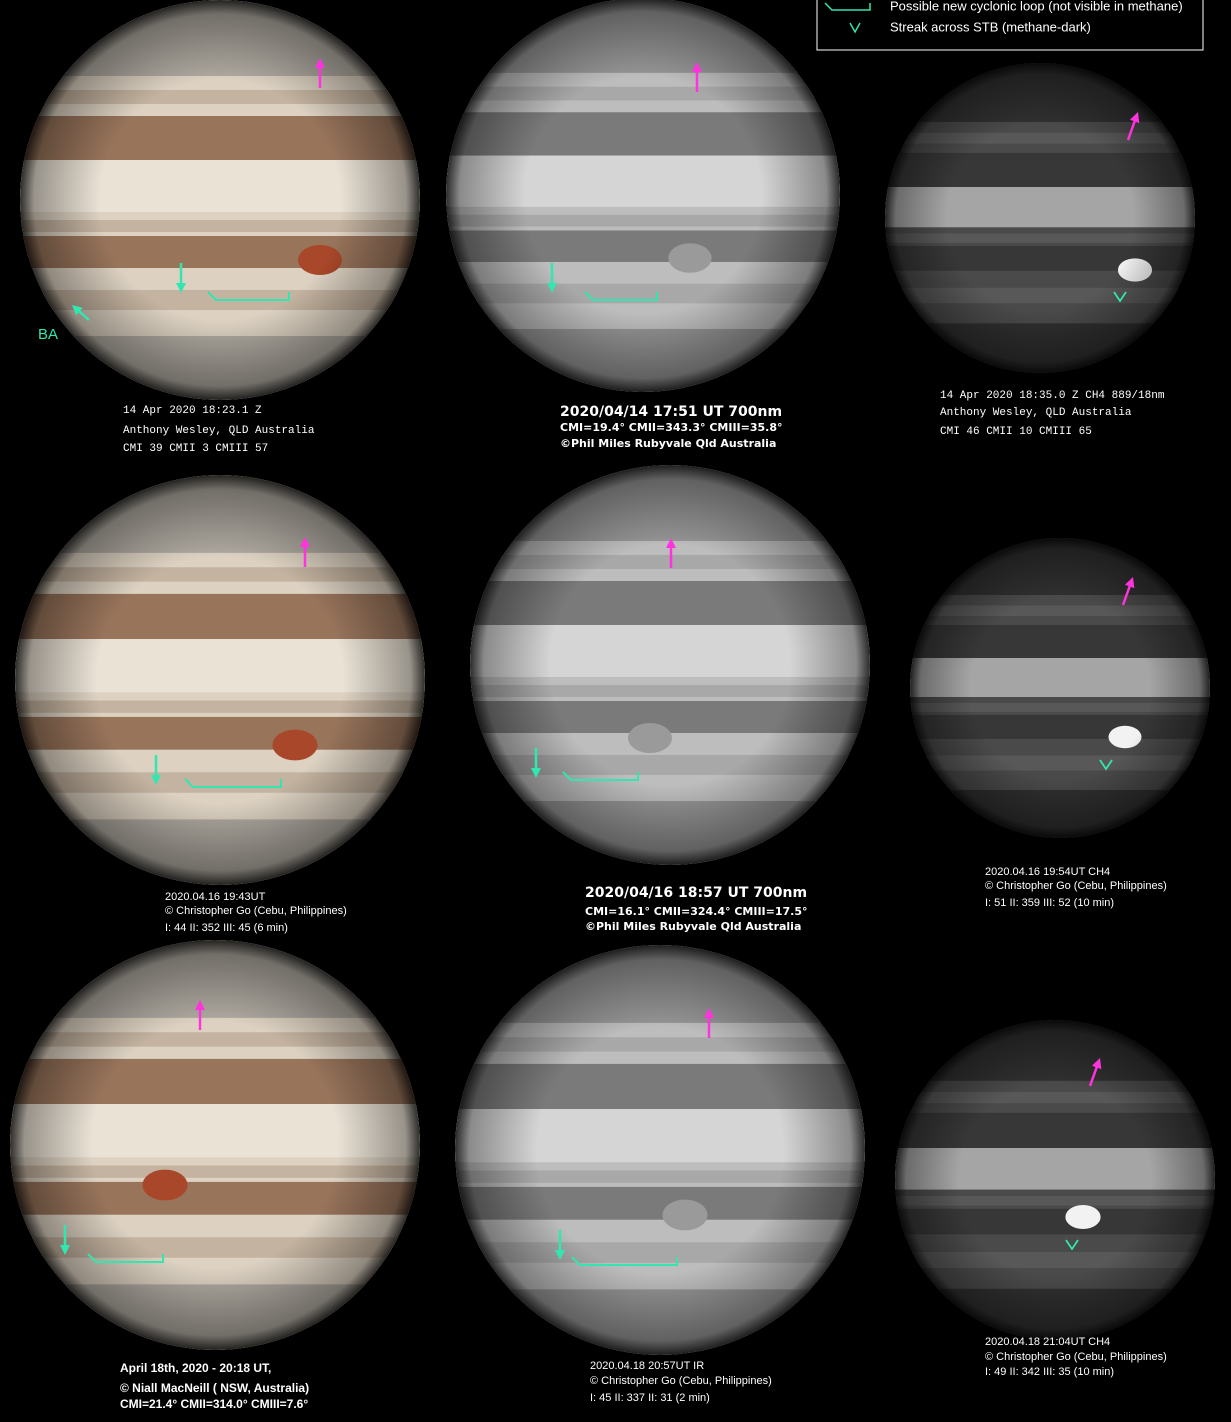 The height and width of the screenshot is (1422, 1231). What do you see at coordinates (195, 1368) in the screenshot?
I see `caption-line: April 18th, 2020 - 20:18 UT,` at bounding box center [195, 1368].